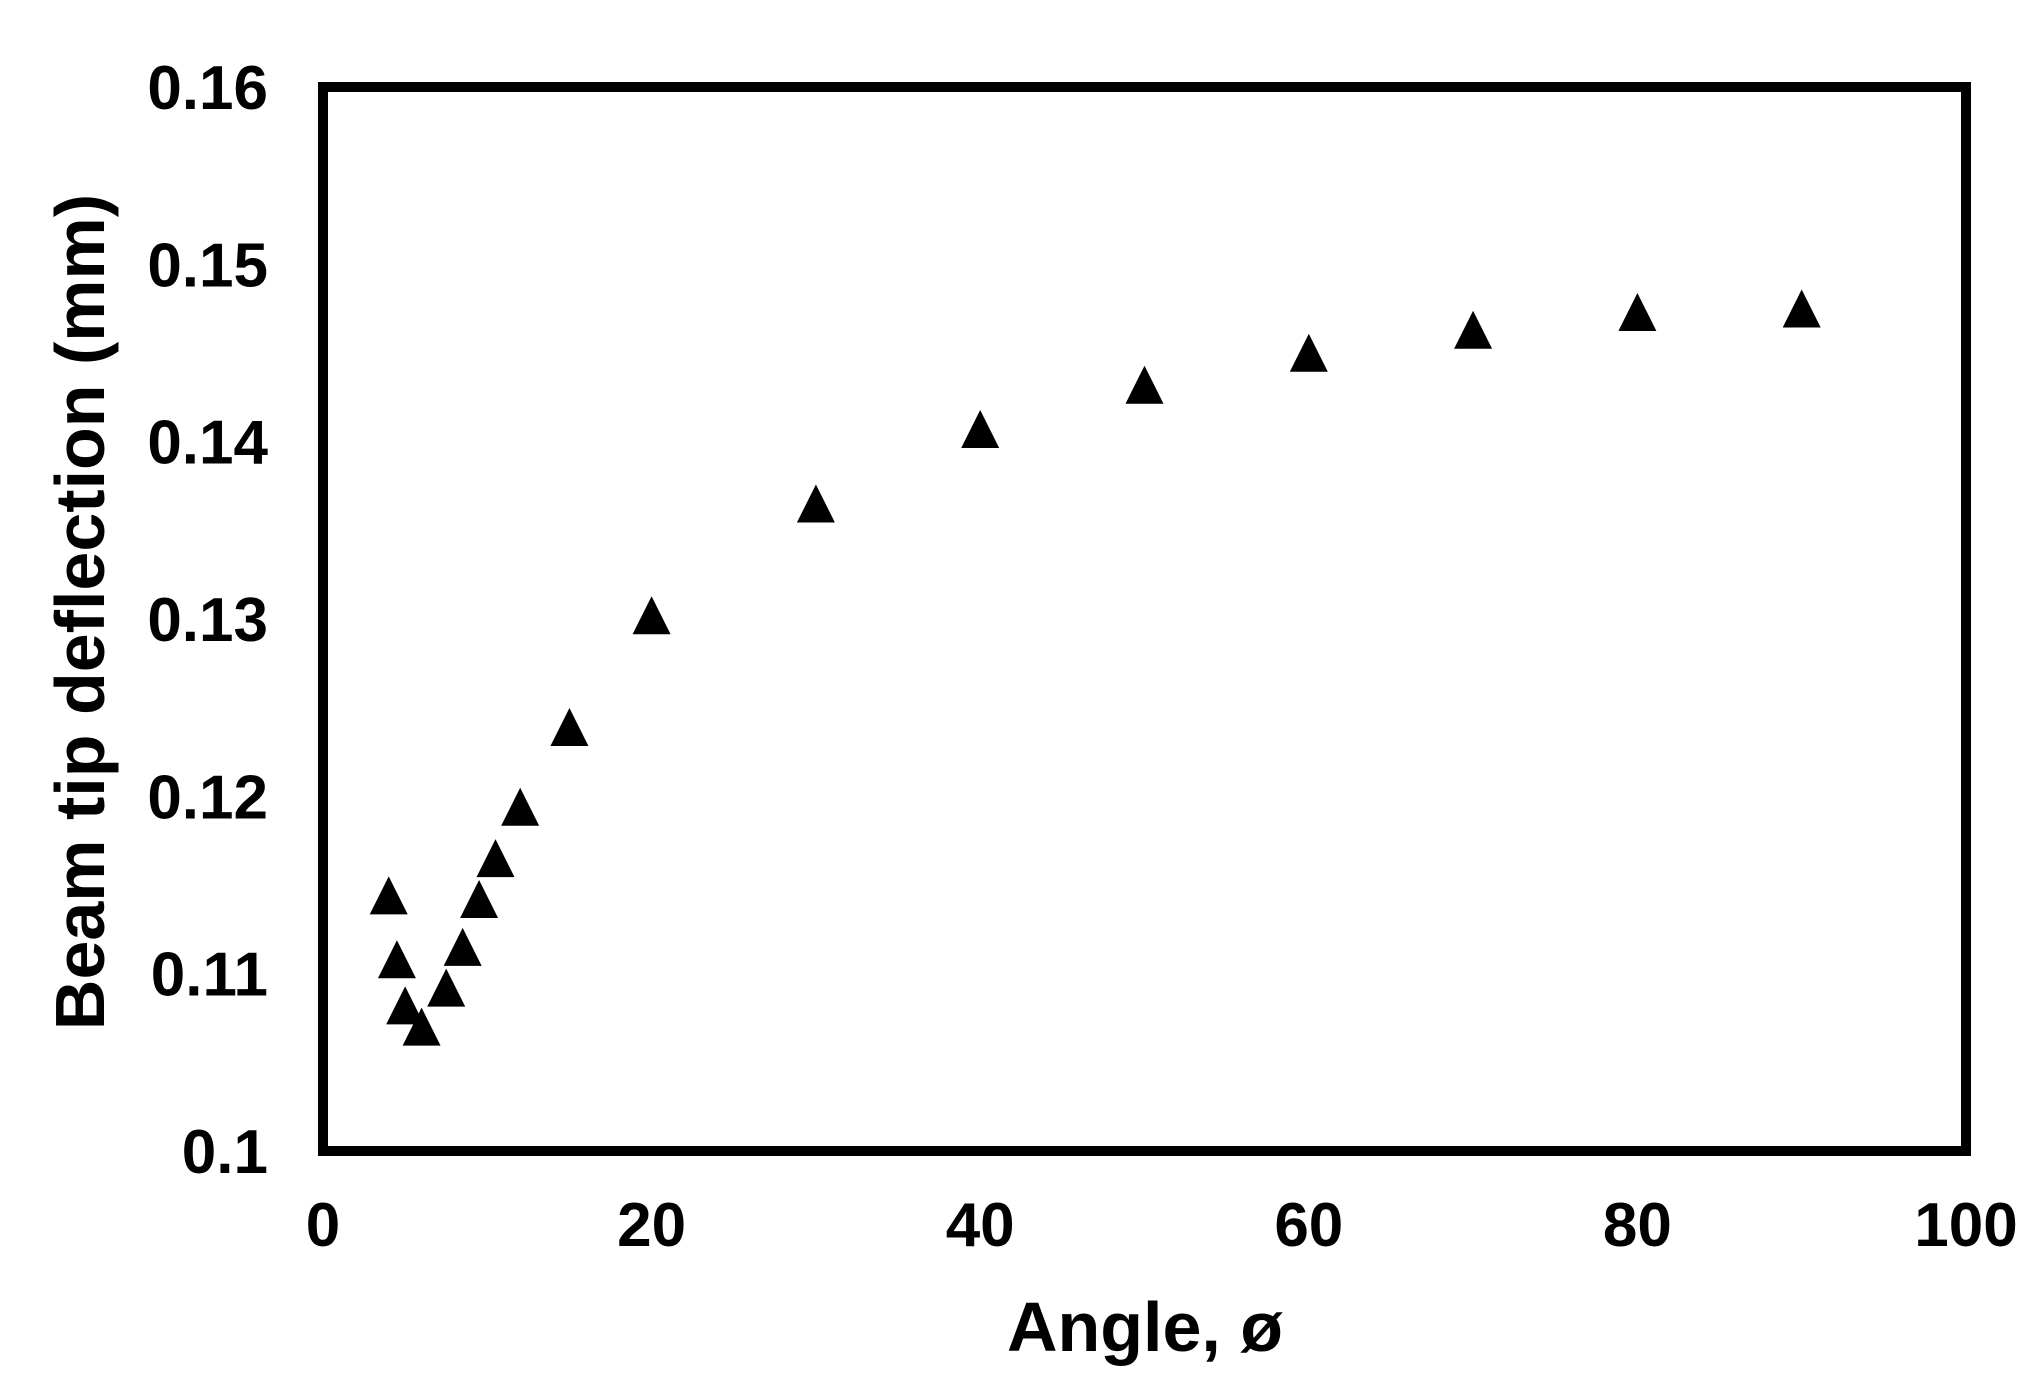 The width and height of the screenshot is (2044, 1379). Describe the element at coordinates (207, 797) in the screenshot. I see `y-tick-label: 0.12` at that location.